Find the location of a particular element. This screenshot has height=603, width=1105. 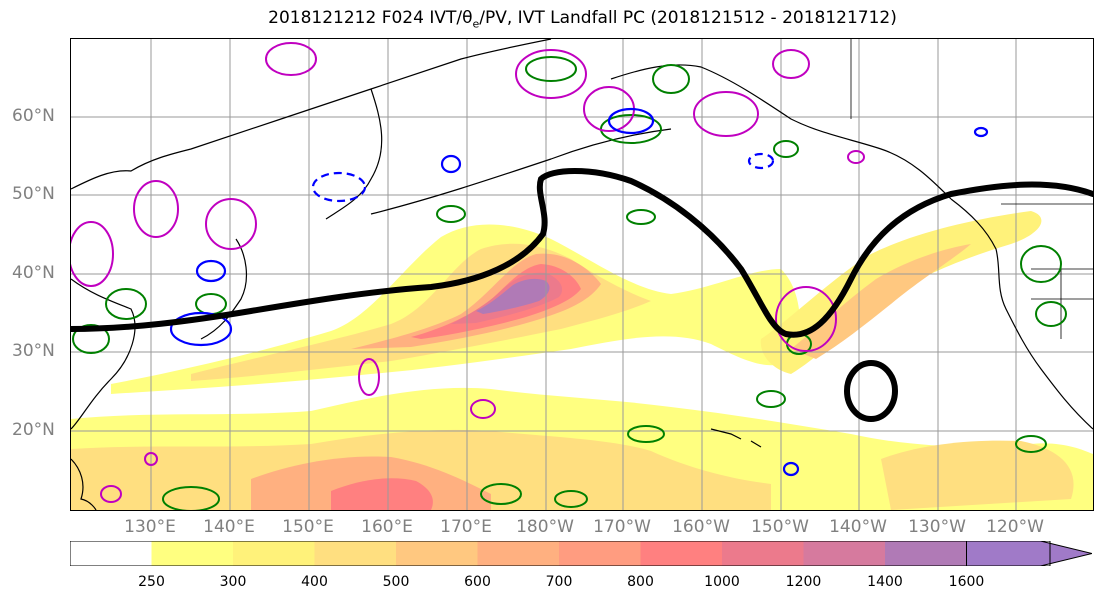

pc-closed-contour is located at coordinates (871, 391).